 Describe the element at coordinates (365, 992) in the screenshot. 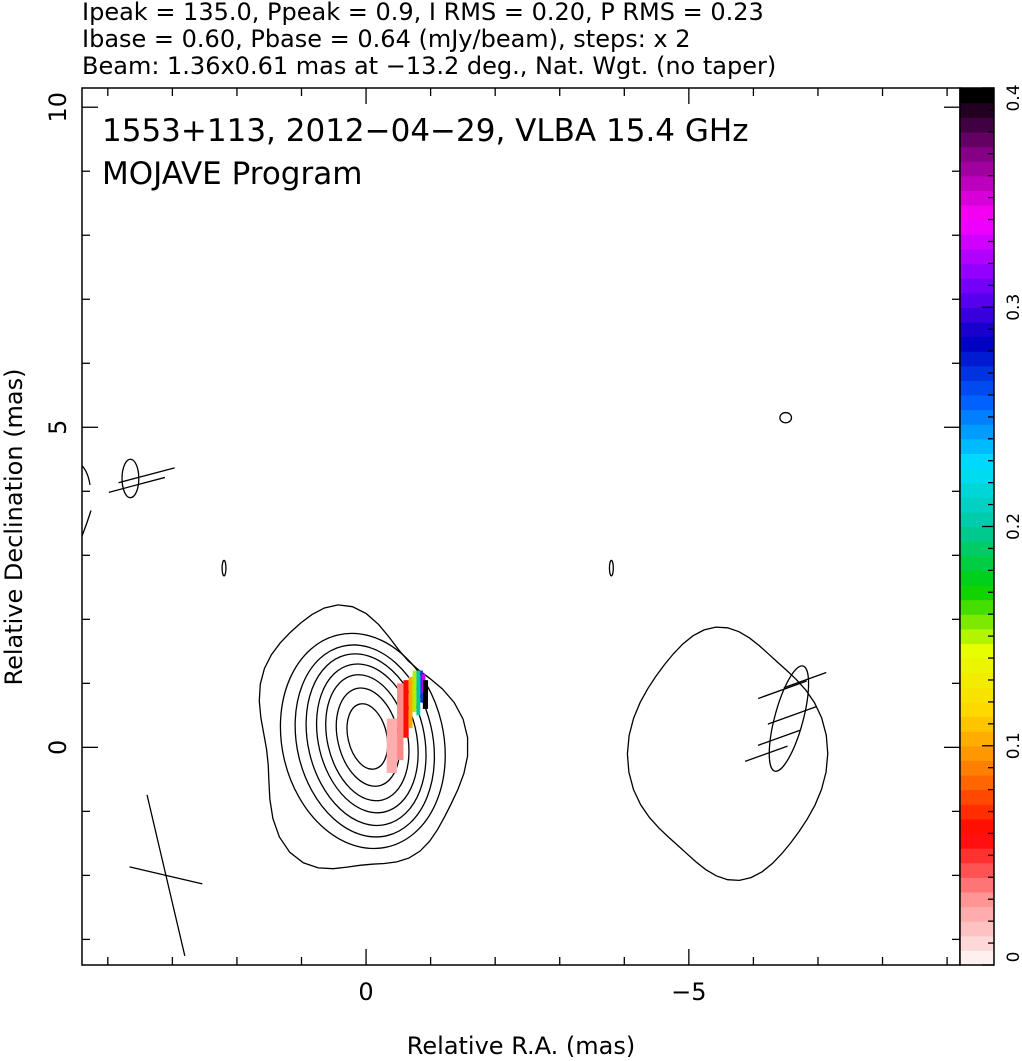

I see `x-tick-label-0: 0` at that location.